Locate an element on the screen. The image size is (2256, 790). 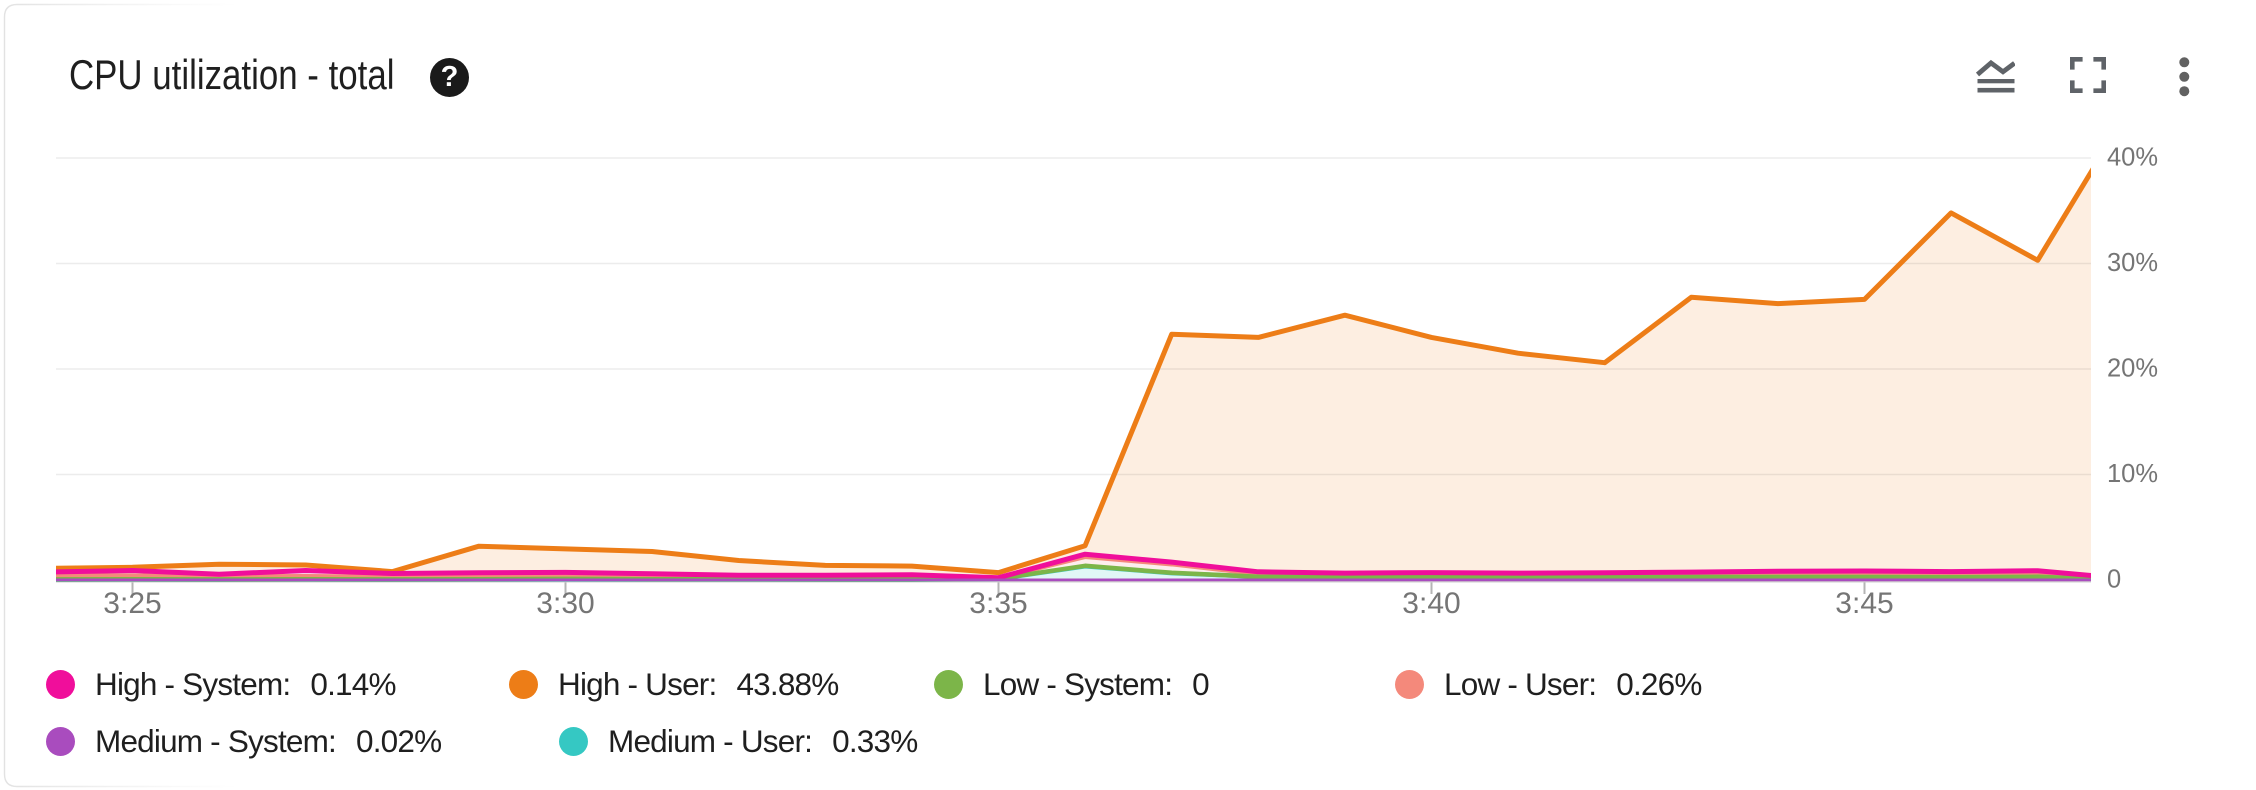
chart-type-button is located at coordinates (1995, 74).